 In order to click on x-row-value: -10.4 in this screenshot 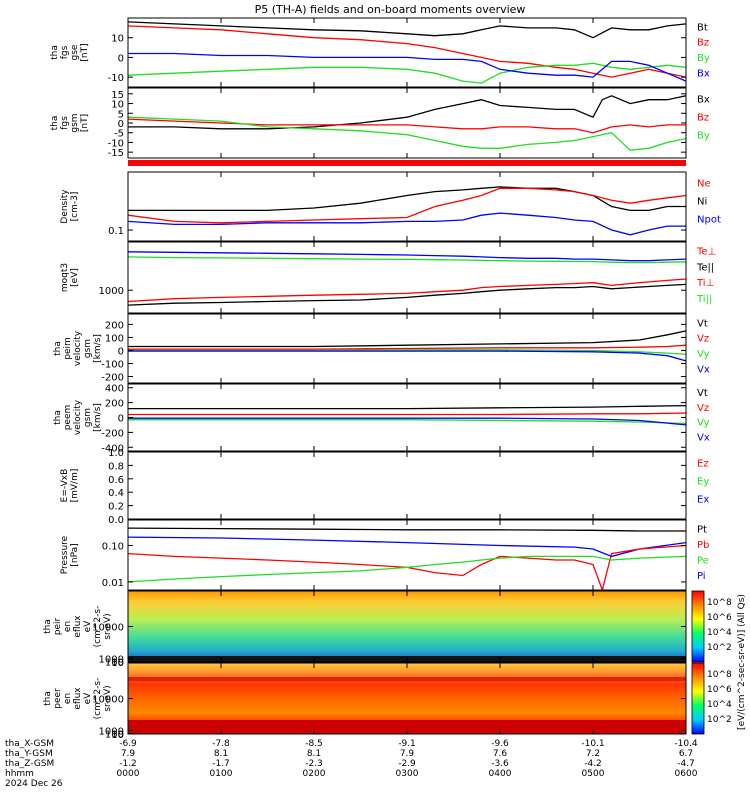, I will do `click(686, 744)`.